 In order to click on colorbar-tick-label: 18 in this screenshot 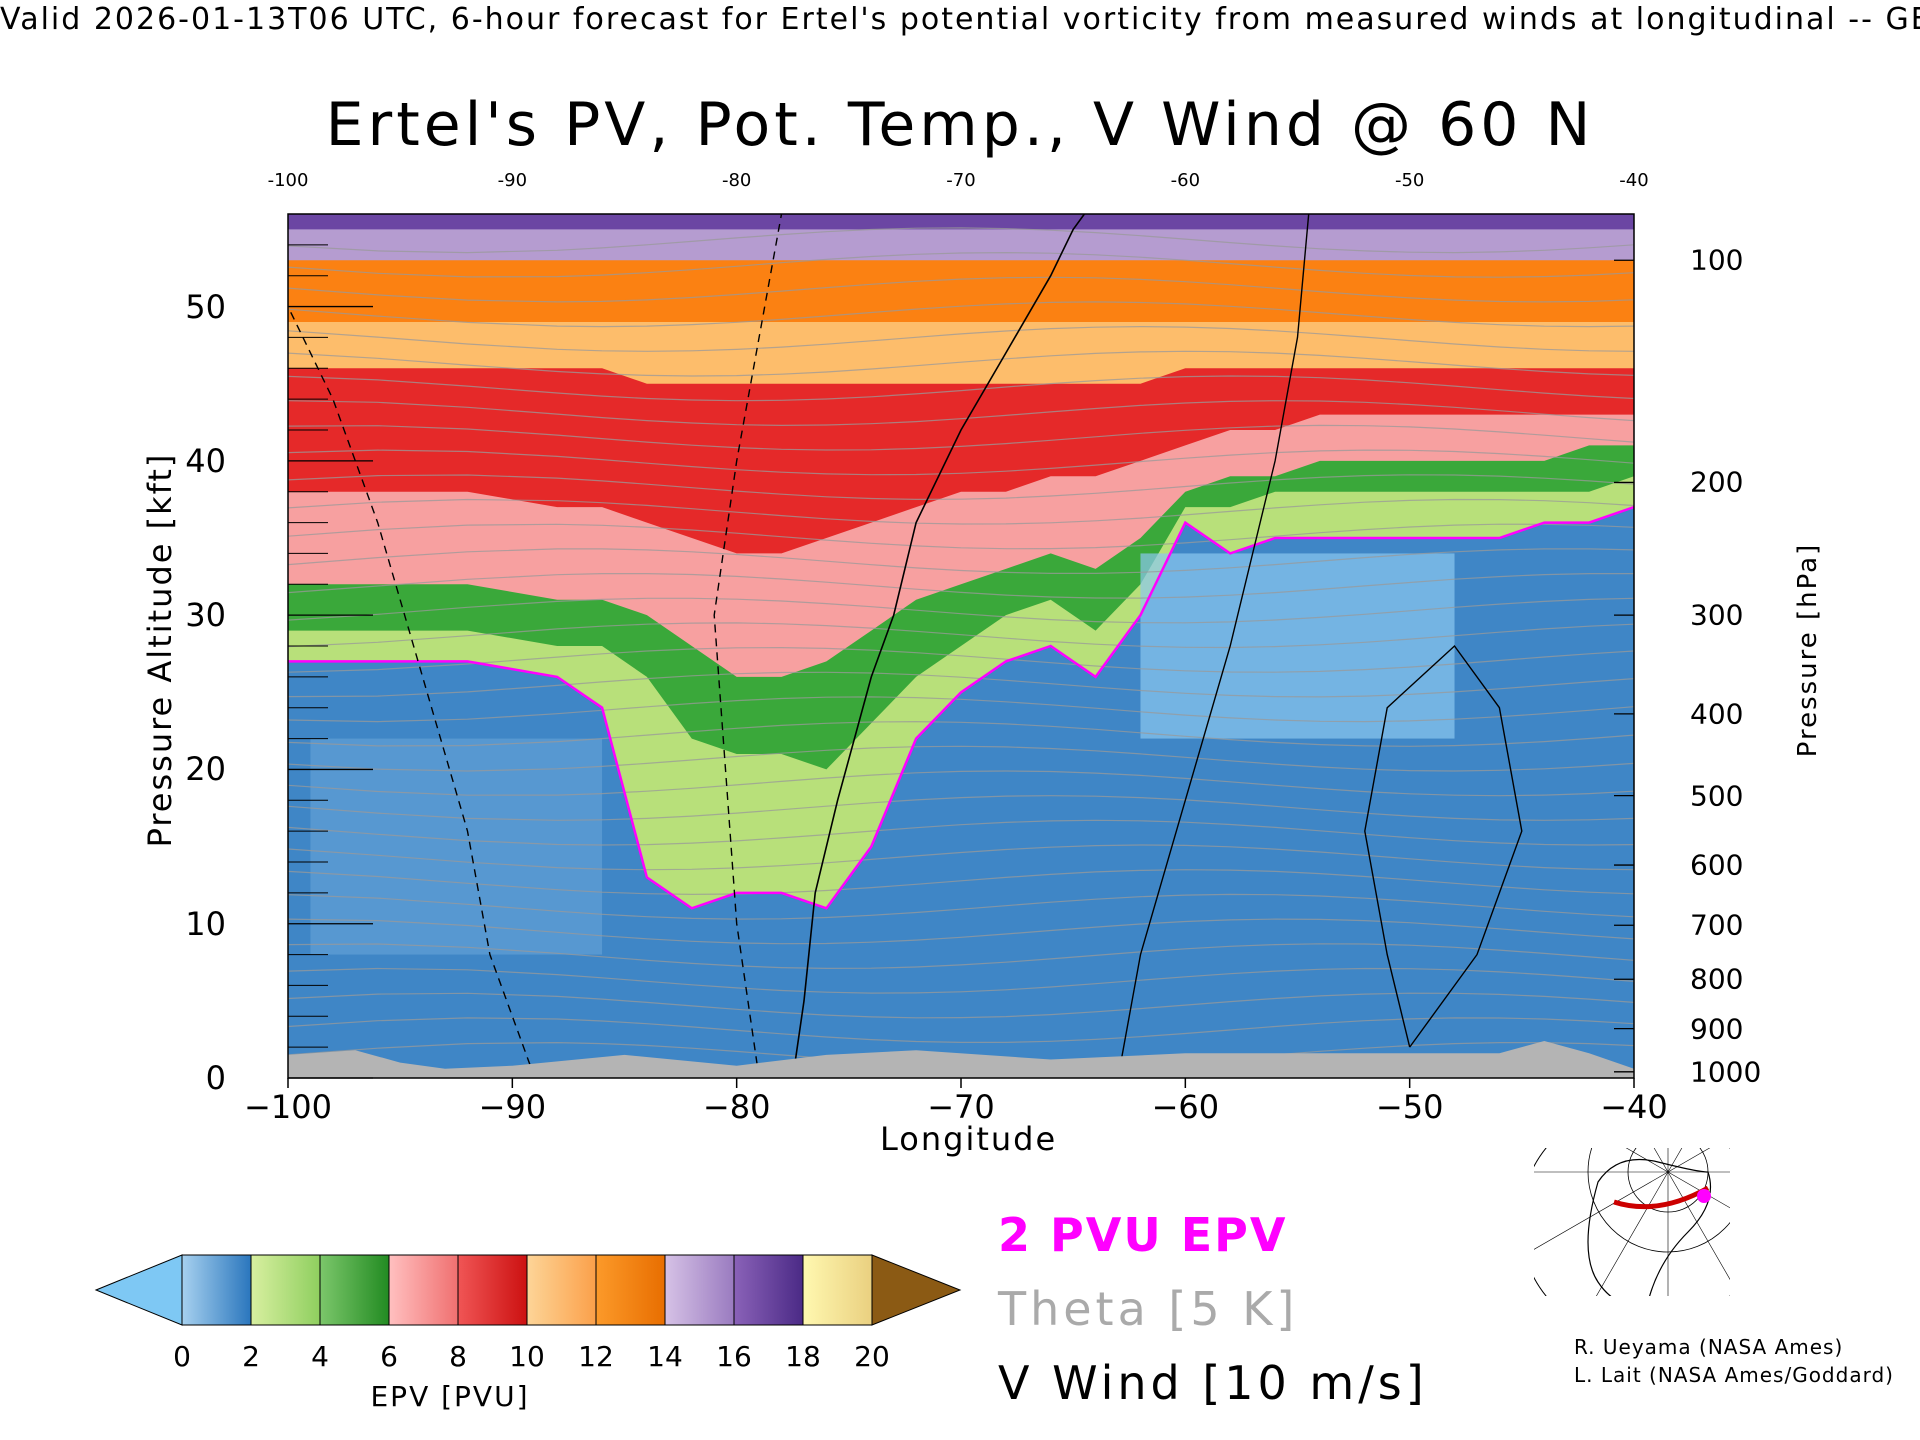, I will do `click(803, 1356)`.